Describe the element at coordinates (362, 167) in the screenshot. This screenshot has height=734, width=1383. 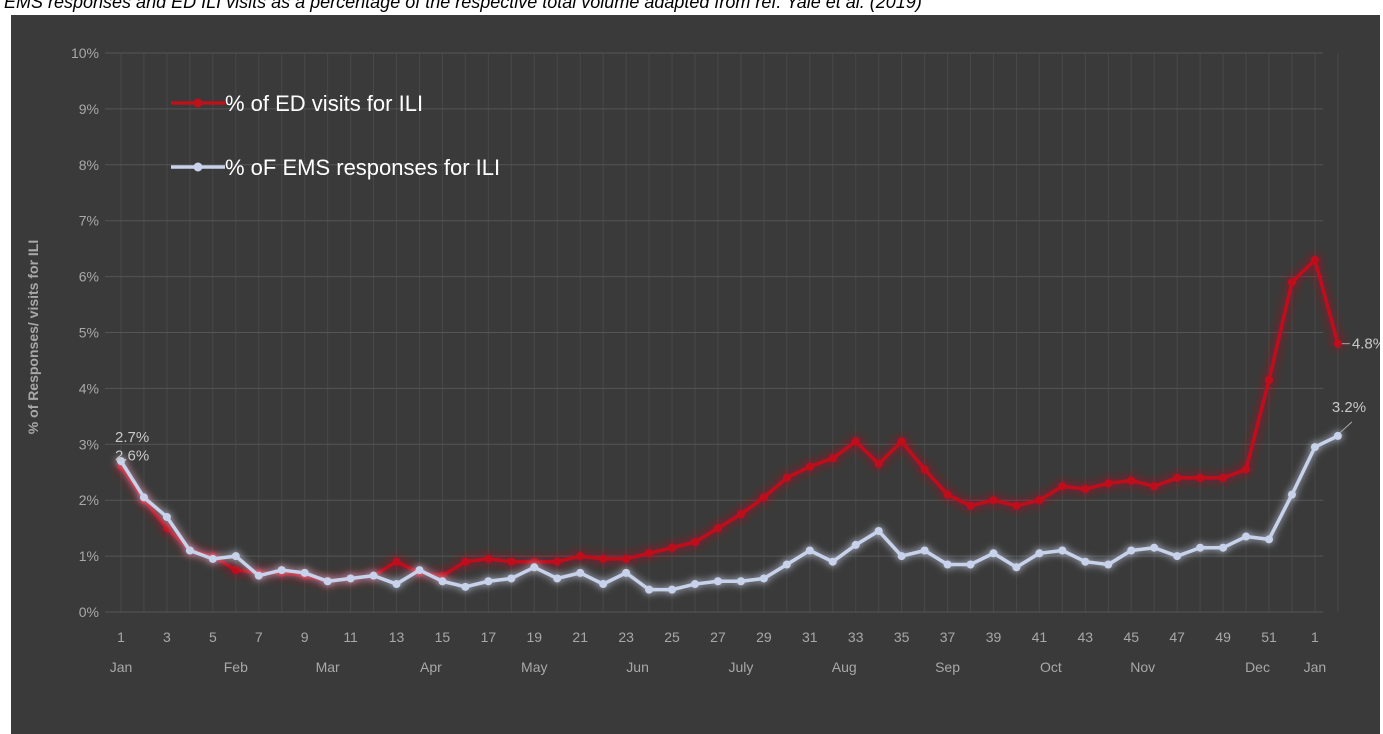
I see `legend-label: % oF EMS responses for ILI` at that location.